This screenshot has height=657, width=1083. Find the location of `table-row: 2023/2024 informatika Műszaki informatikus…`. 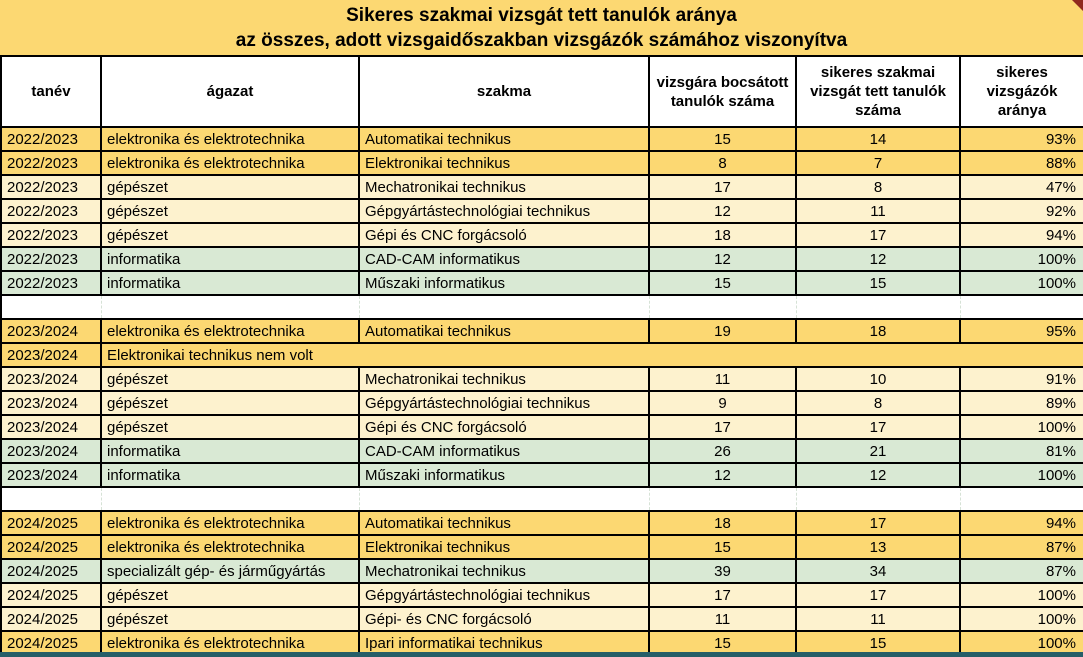

table-row: 2023/2024 informatika Műszaki informatikus… is located at coordinates (541, 475).